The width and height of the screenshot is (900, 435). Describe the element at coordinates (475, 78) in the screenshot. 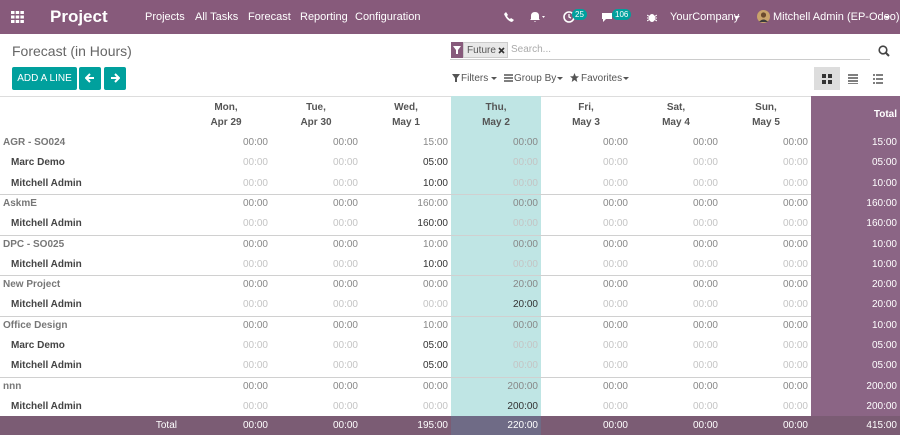

I see `filters-menu: Filters` at that location.